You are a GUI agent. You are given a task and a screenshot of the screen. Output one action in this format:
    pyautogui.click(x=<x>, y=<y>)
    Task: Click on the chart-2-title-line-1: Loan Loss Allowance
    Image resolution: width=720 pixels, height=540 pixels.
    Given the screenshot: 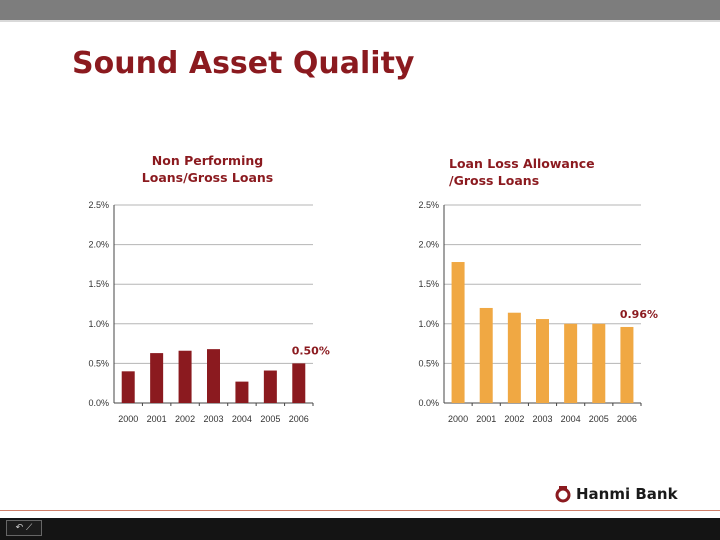 What is the action you would take?
    pyautogui.click(x=522, y=163)
    